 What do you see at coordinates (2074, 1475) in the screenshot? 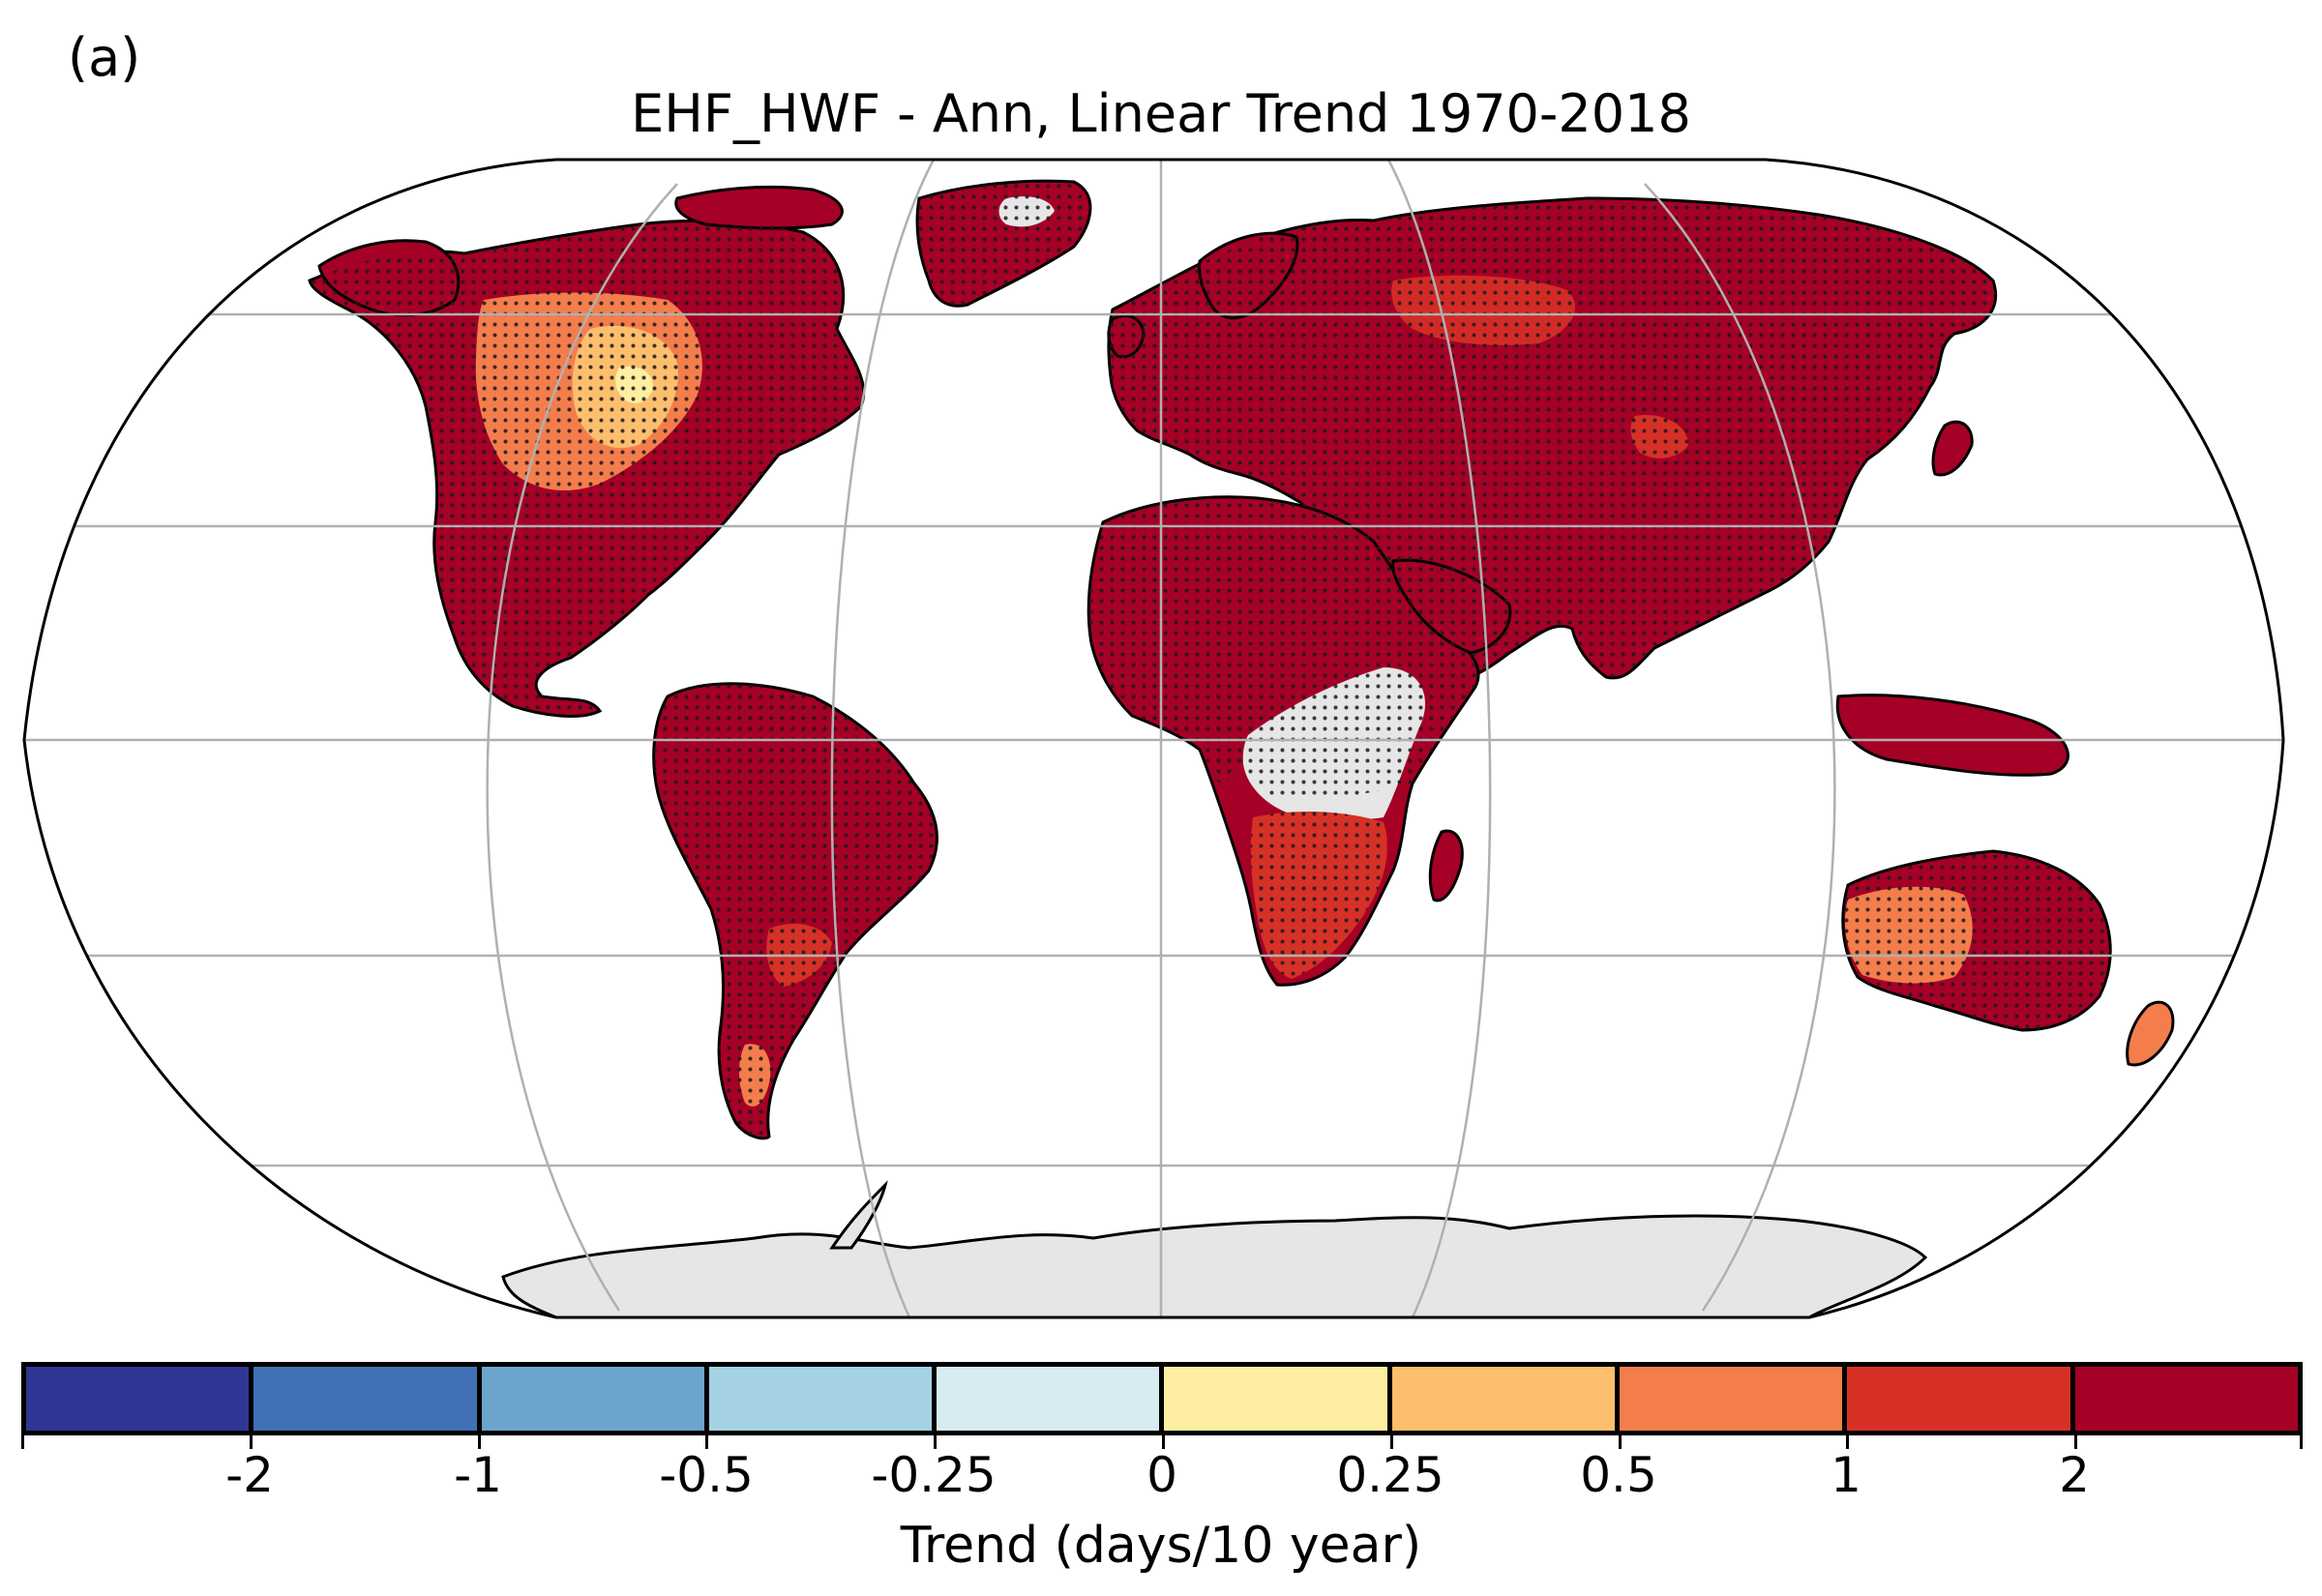
I see `colorbar-tick-label: 2` at bounding box center [2074, 1475].